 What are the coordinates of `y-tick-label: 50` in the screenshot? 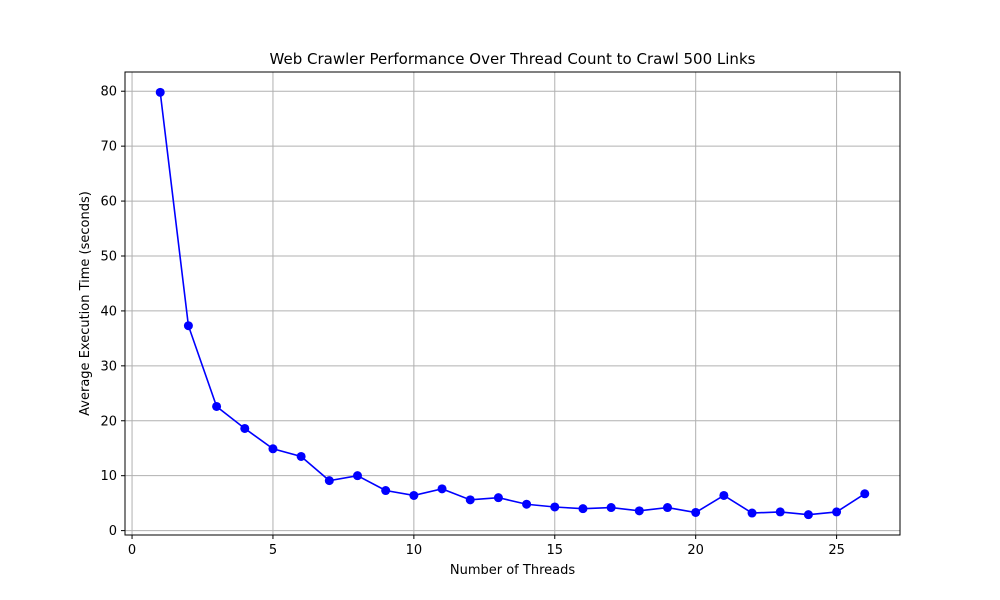 It's located at (108, 256).